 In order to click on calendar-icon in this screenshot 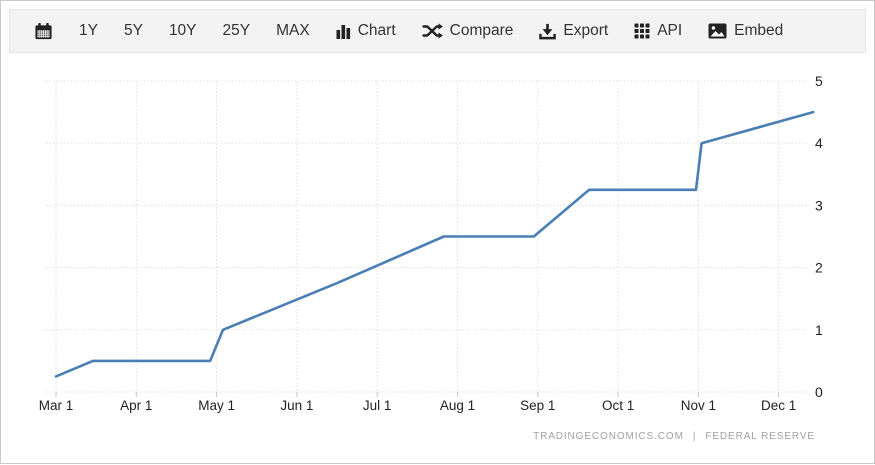, I will do `click(43, 31)`.